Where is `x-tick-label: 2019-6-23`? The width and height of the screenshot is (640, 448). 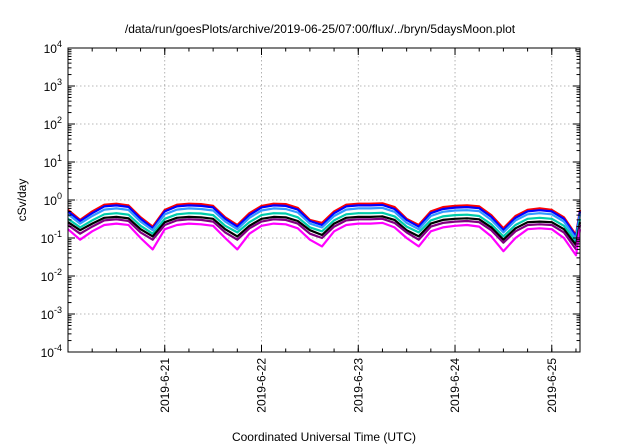 x-tick-label: 2019-6-23 is located at coordinates (358, 385).